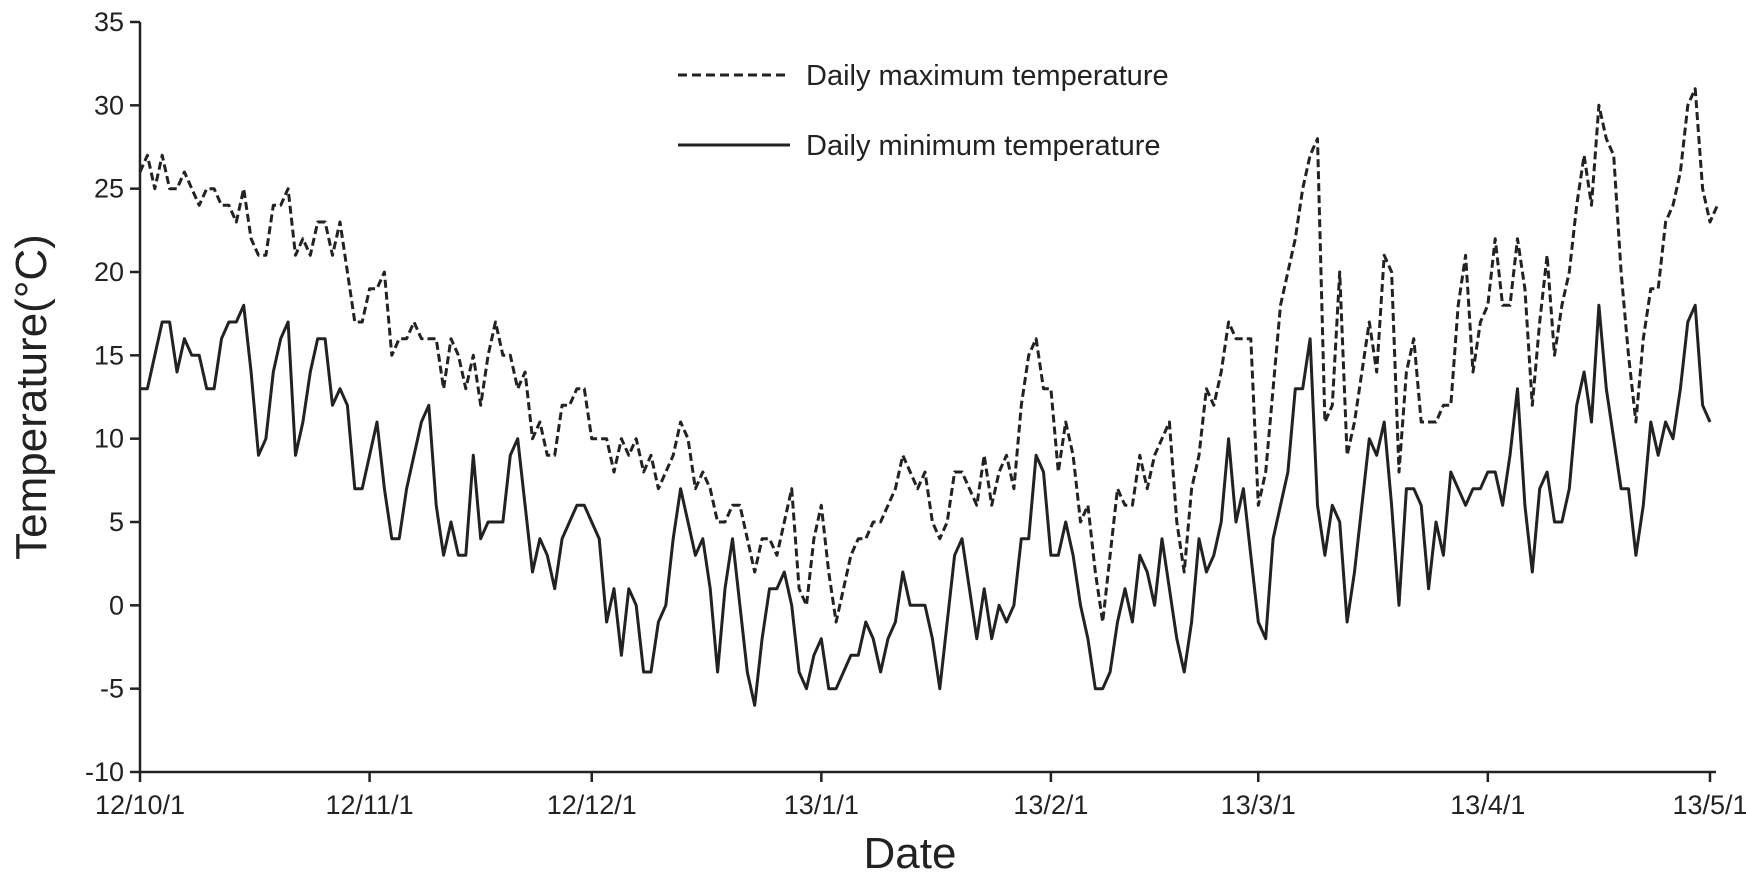 The image size is (1746, 878). I want to click on y-tick-label: 35, so click(109, 22).